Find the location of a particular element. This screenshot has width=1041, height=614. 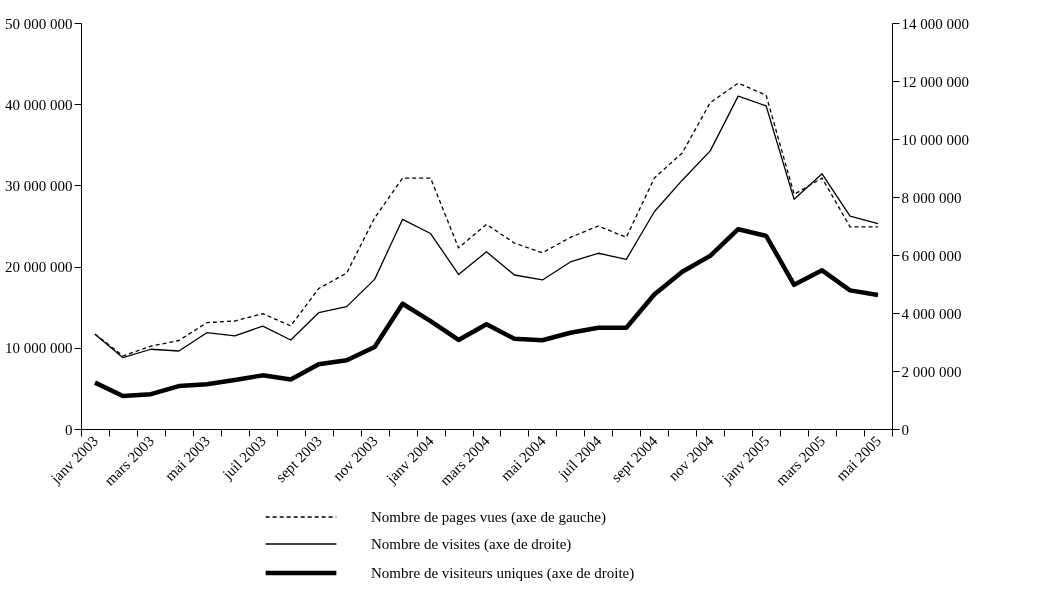

y2-tick-label: 4 000 000 is located at coordinates (931, 313).